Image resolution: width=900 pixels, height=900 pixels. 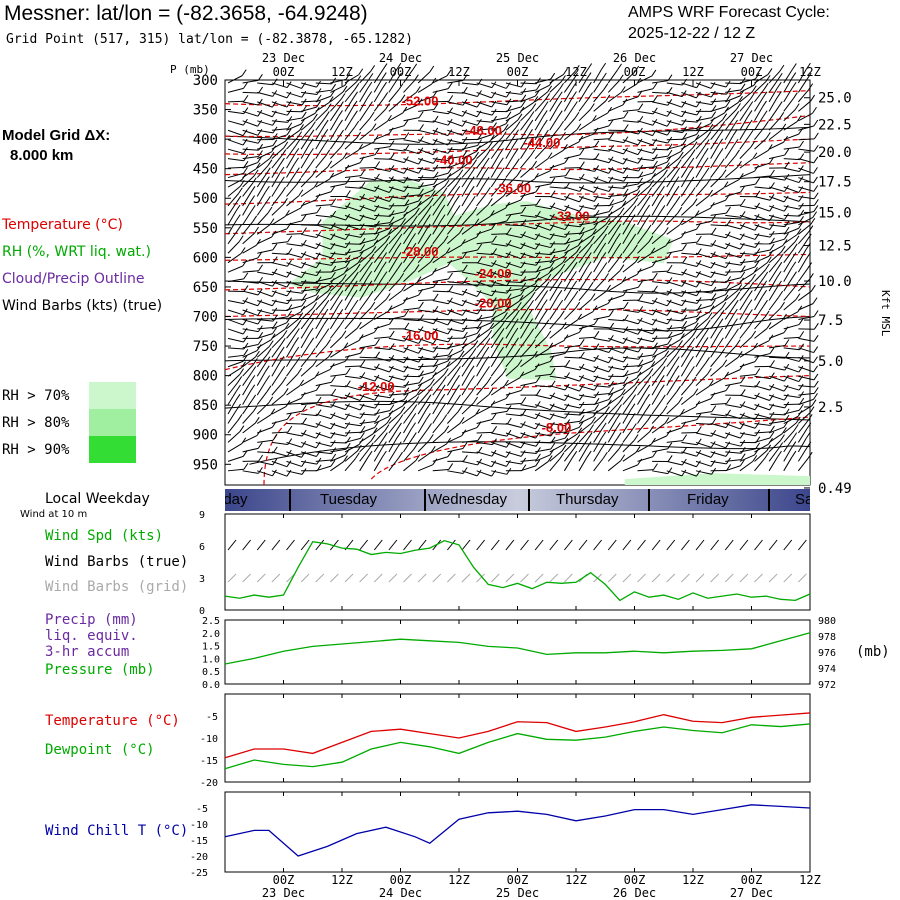 What do you see at coordinates (420, 100) in the screenshot?
I see `isotherm-label: -52.00` at bounding box center [420, 100].